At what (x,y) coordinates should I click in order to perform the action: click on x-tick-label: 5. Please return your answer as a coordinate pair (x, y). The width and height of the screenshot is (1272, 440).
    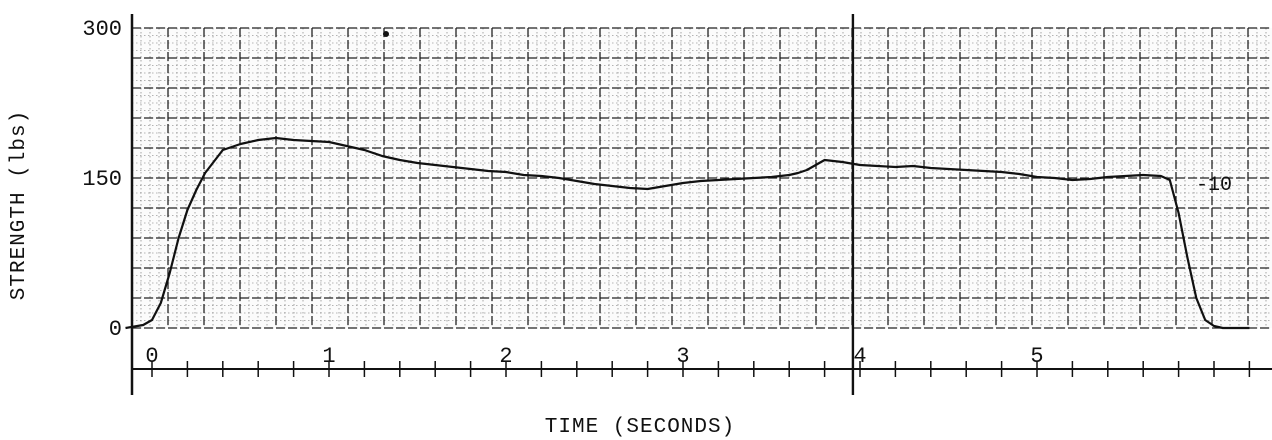
    Looking at the image, I should click on (1036, 356).